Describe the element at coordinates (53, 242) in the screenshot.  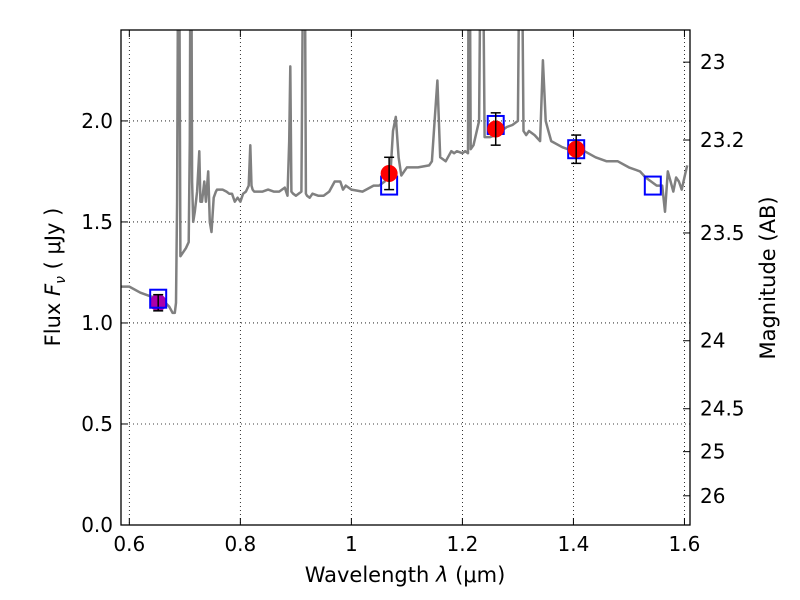
I see `y-axis-label-unit: ( μJy )` at that location.